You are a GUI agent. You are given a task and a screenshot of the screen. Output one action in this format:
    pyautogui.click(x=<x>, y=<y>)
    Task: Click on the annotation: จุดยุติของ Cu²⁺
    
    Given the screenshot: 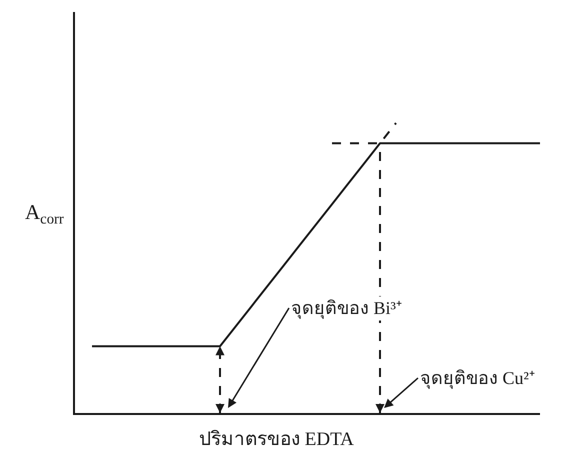 What is the action you would take?
    pyautogui.click(x=477, y=378)
    